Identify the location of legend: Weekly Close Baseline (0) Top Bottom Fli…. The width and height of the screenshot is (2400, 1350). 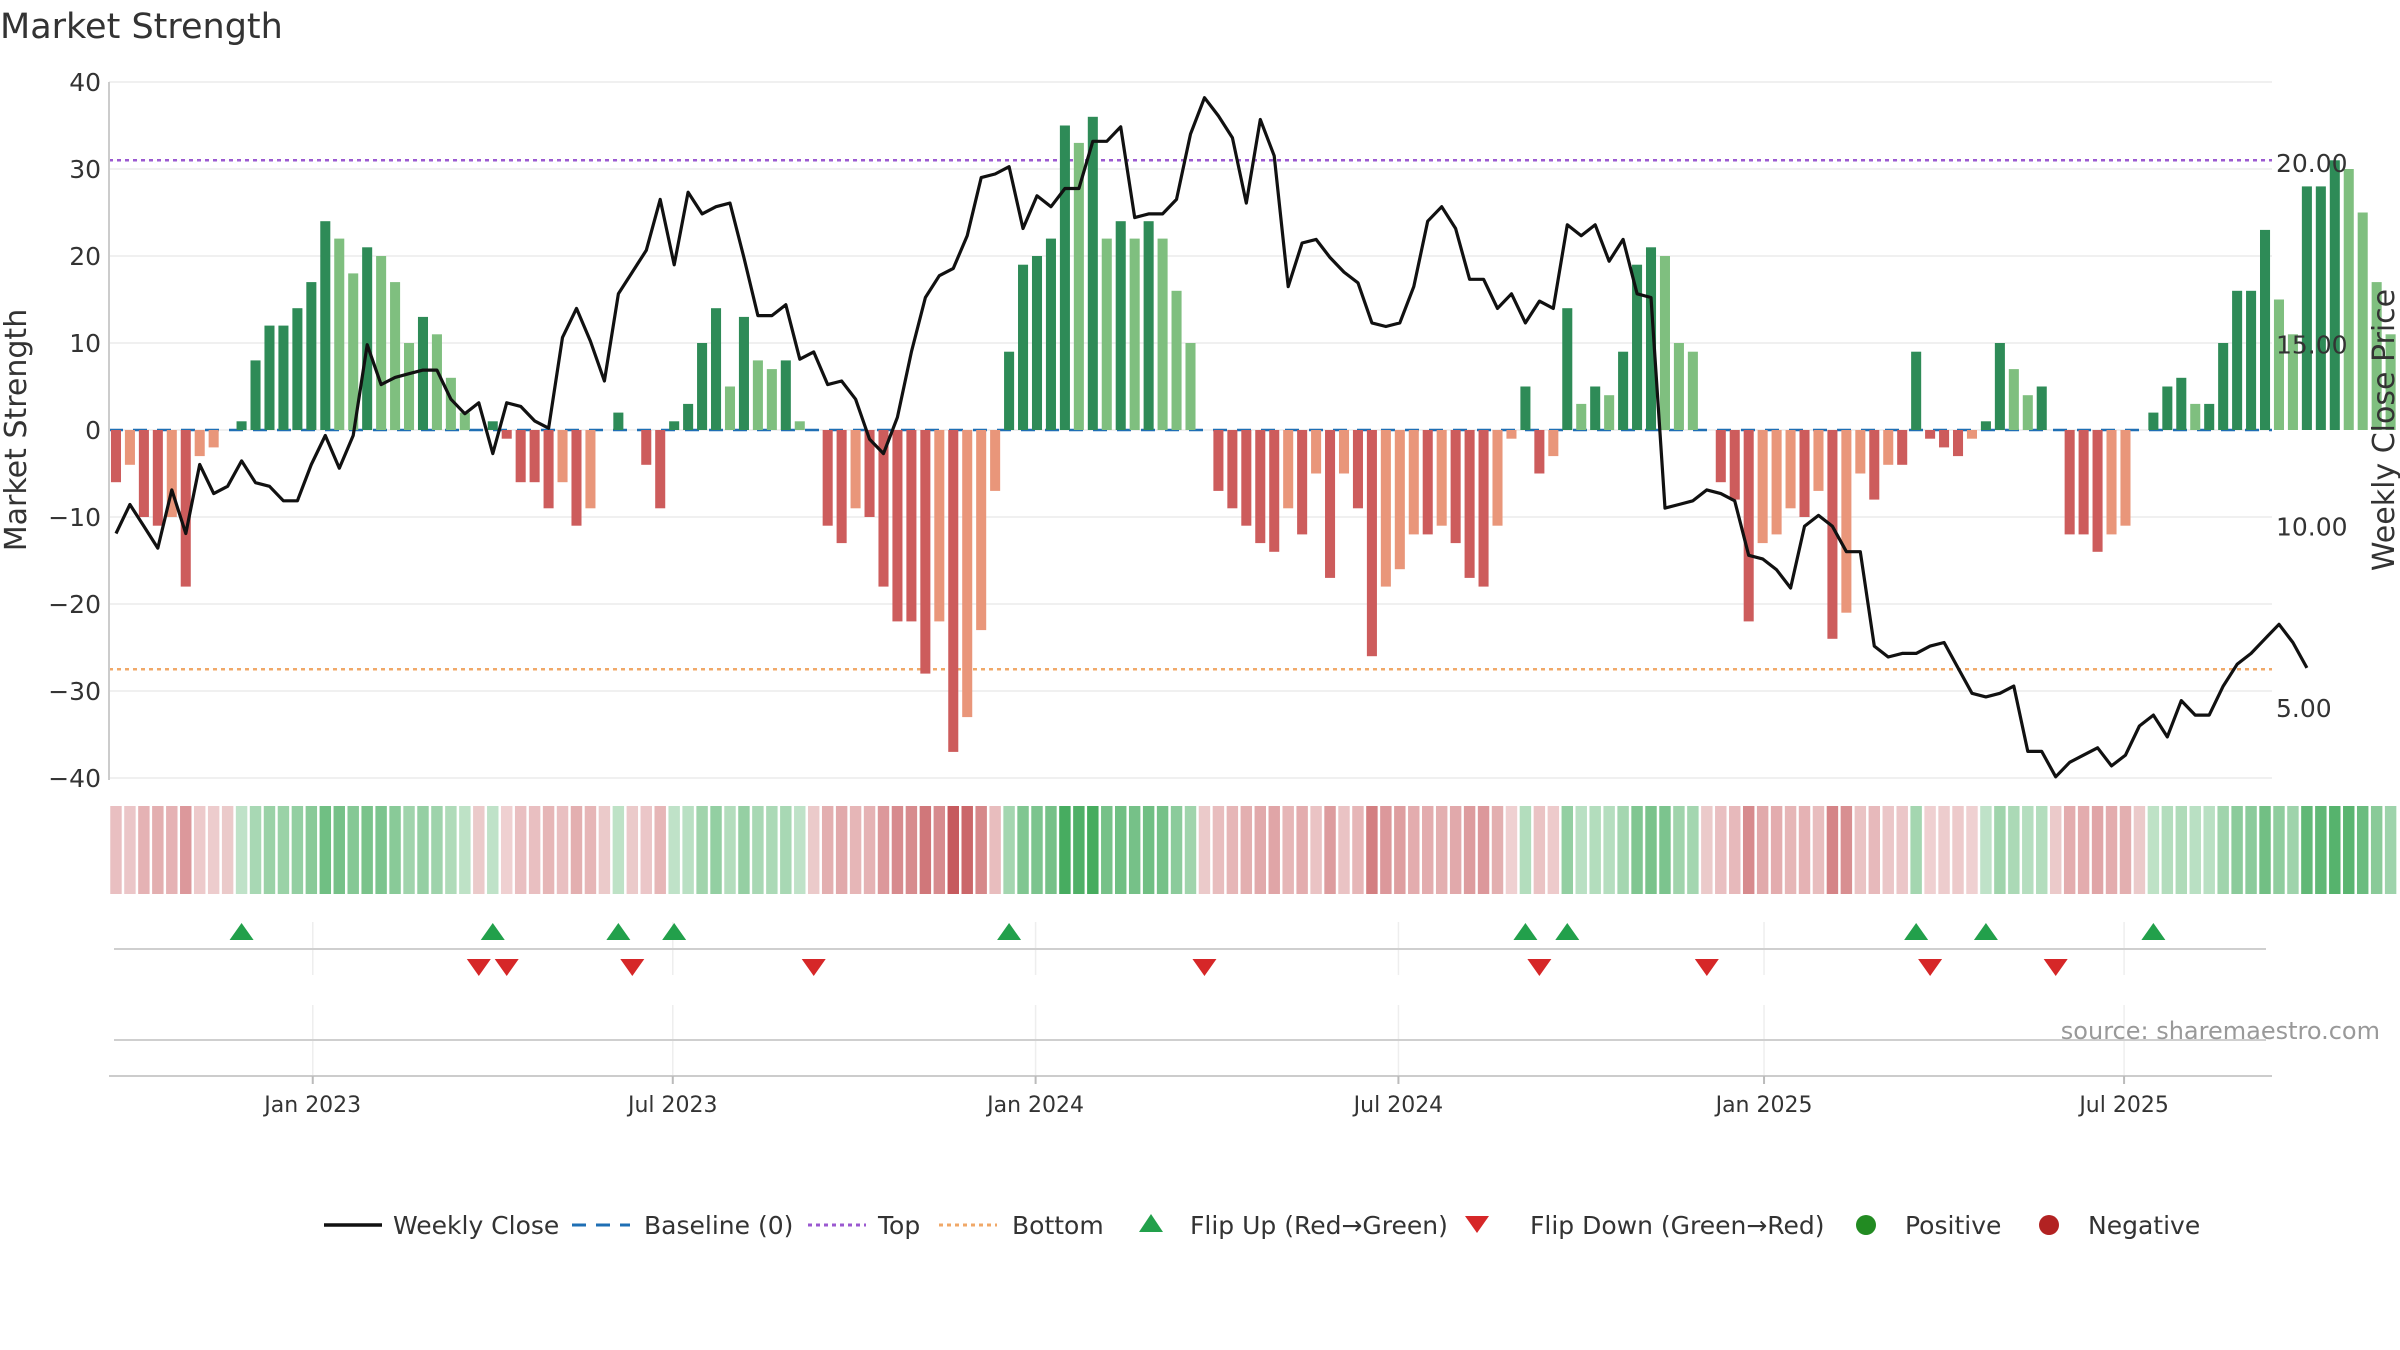
(1262, 1225).